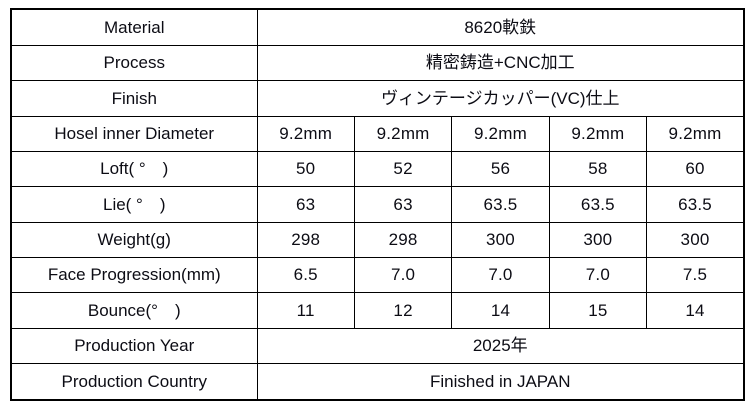 This screenshot has width=750, height=414. Describe the element at coordinates (500, 98) in the screenshot. I see `row-value-finish: ヴィンテージカッパー(VC)仕上` at that location.